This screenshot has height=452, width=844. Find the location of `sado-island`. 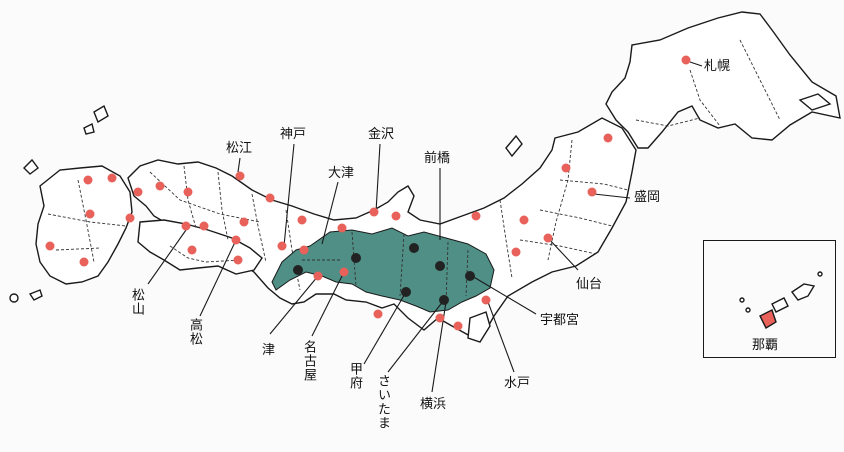

sado-island is located at coordinates (514, 146).